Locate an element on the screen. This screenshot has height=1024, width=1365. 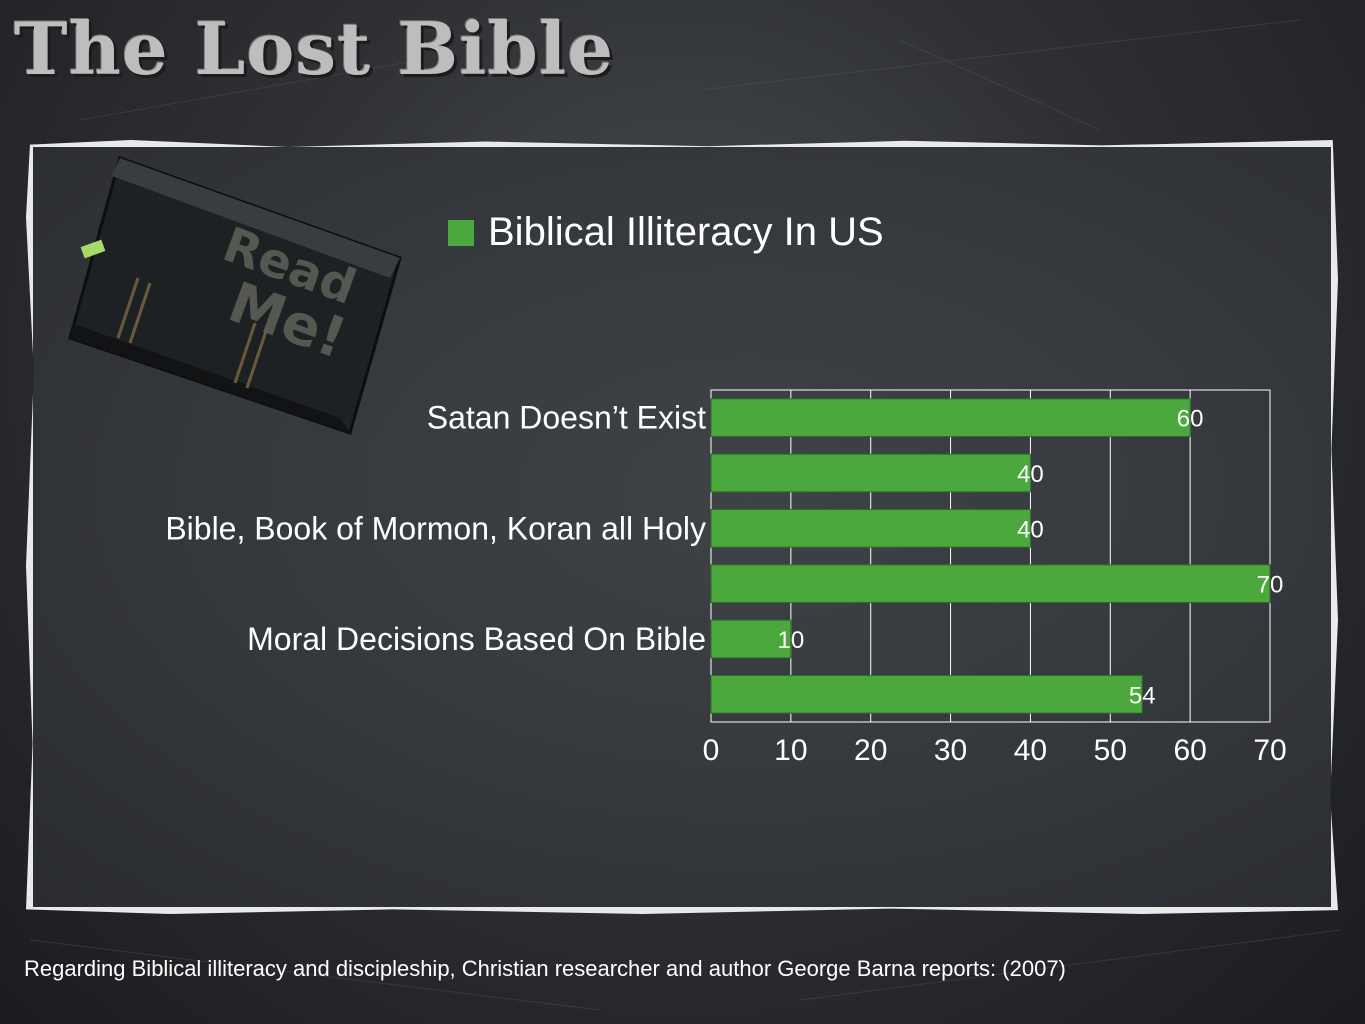
category-label: Moral Decisions Based On Bible is located at coordinates (476, 639).